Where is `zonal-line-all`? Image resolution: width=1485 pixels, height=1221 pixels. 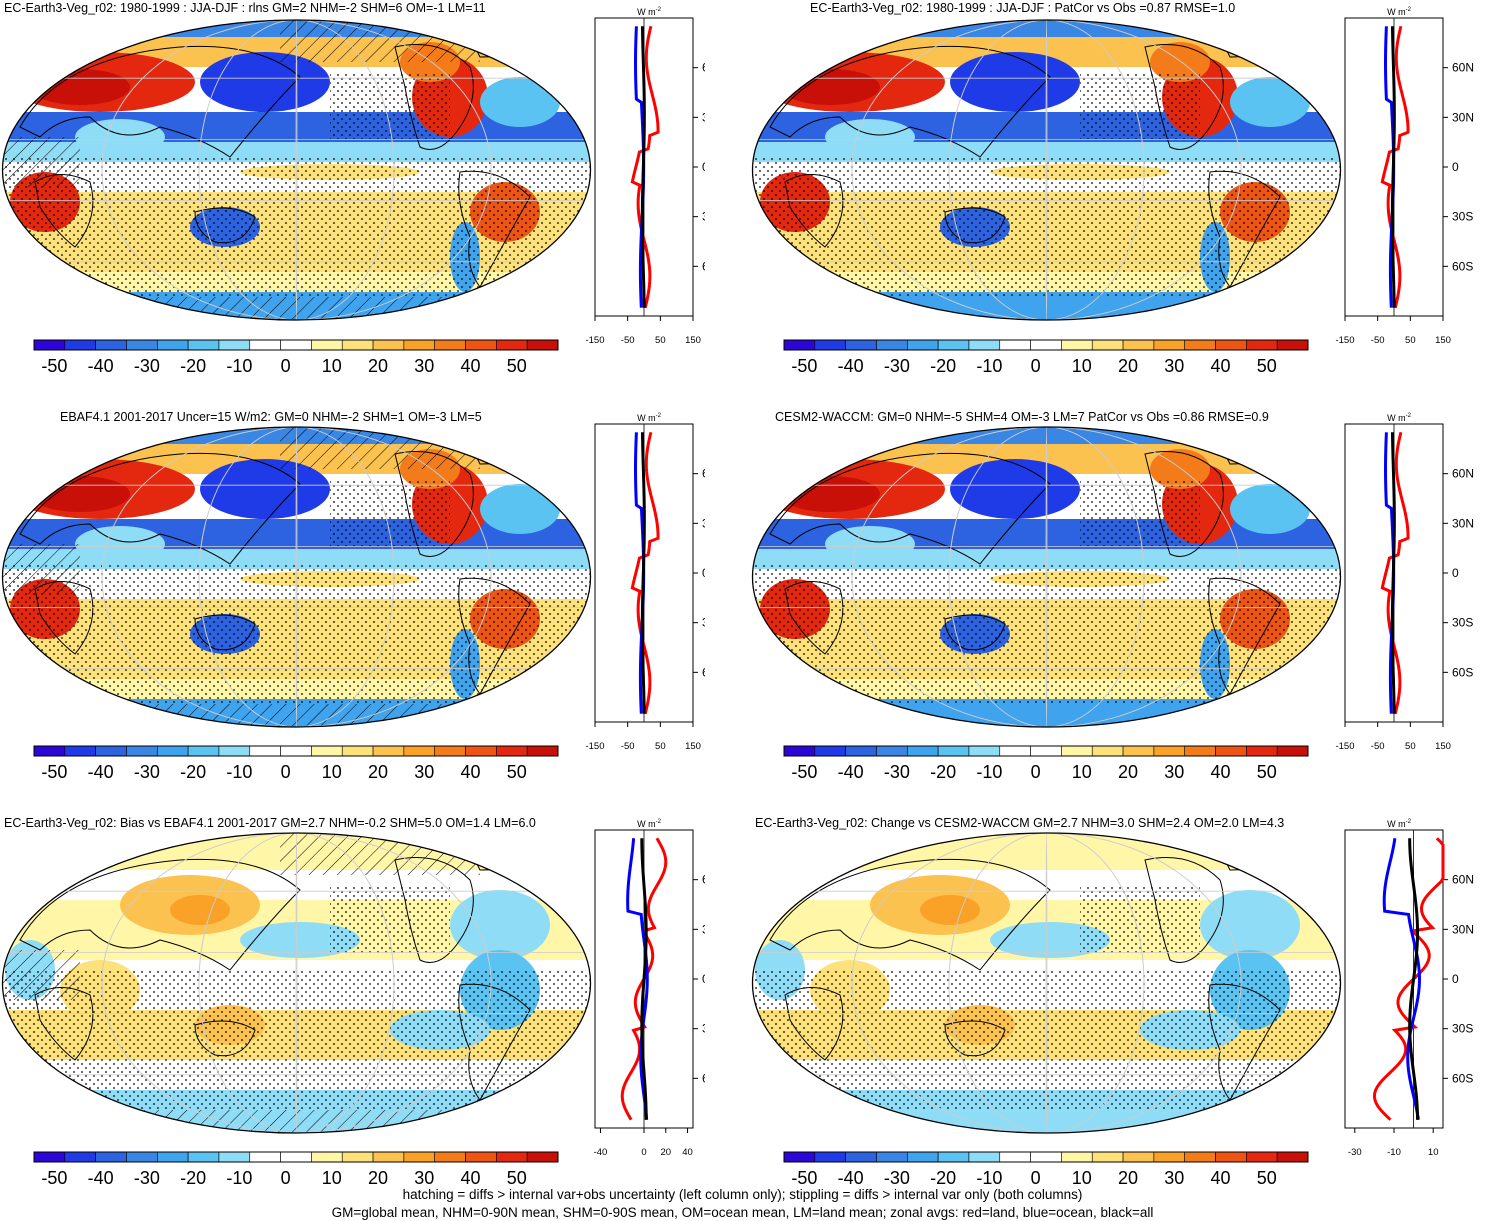
zonal-line-all is located at coordinates (644, 979).